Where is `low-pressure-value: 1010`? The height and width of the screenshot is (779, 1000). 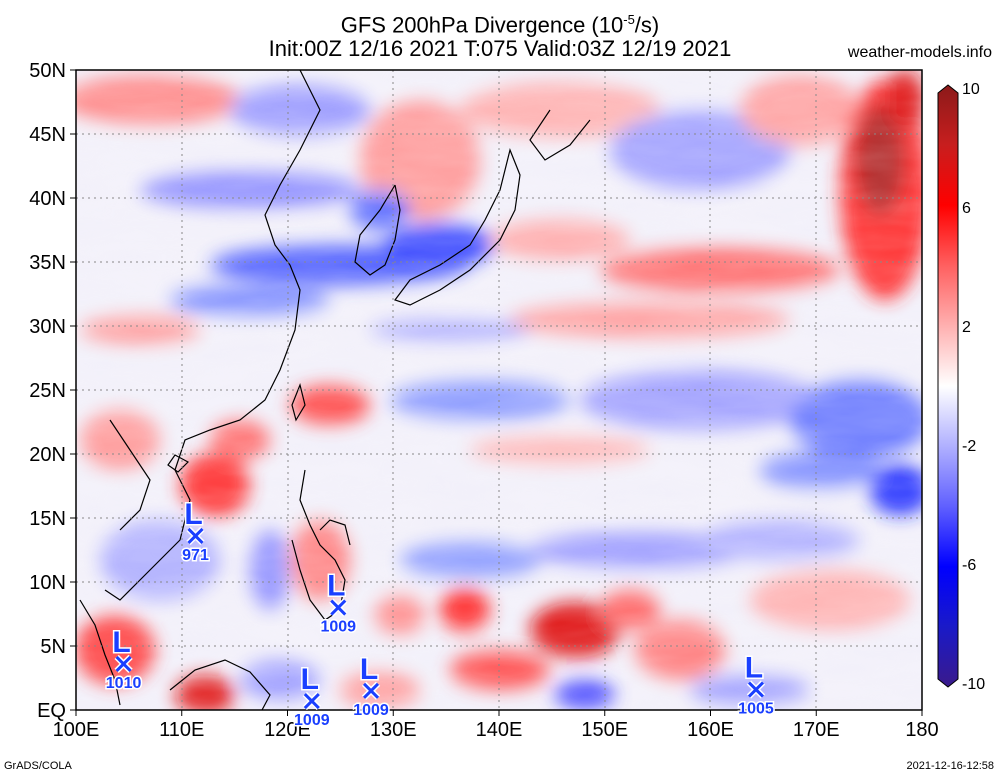 low-pressure-value: 1010 is located at coordinates (124, 683).